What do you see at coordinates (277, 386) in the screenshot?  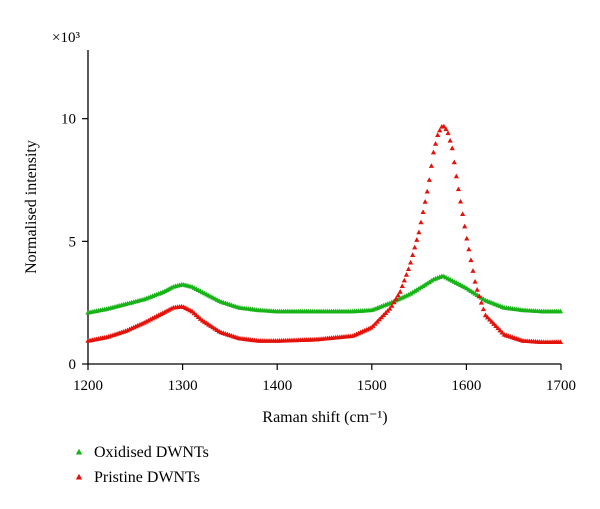 I see `x-tick-label: 1400` at bounding box center [277, 386].